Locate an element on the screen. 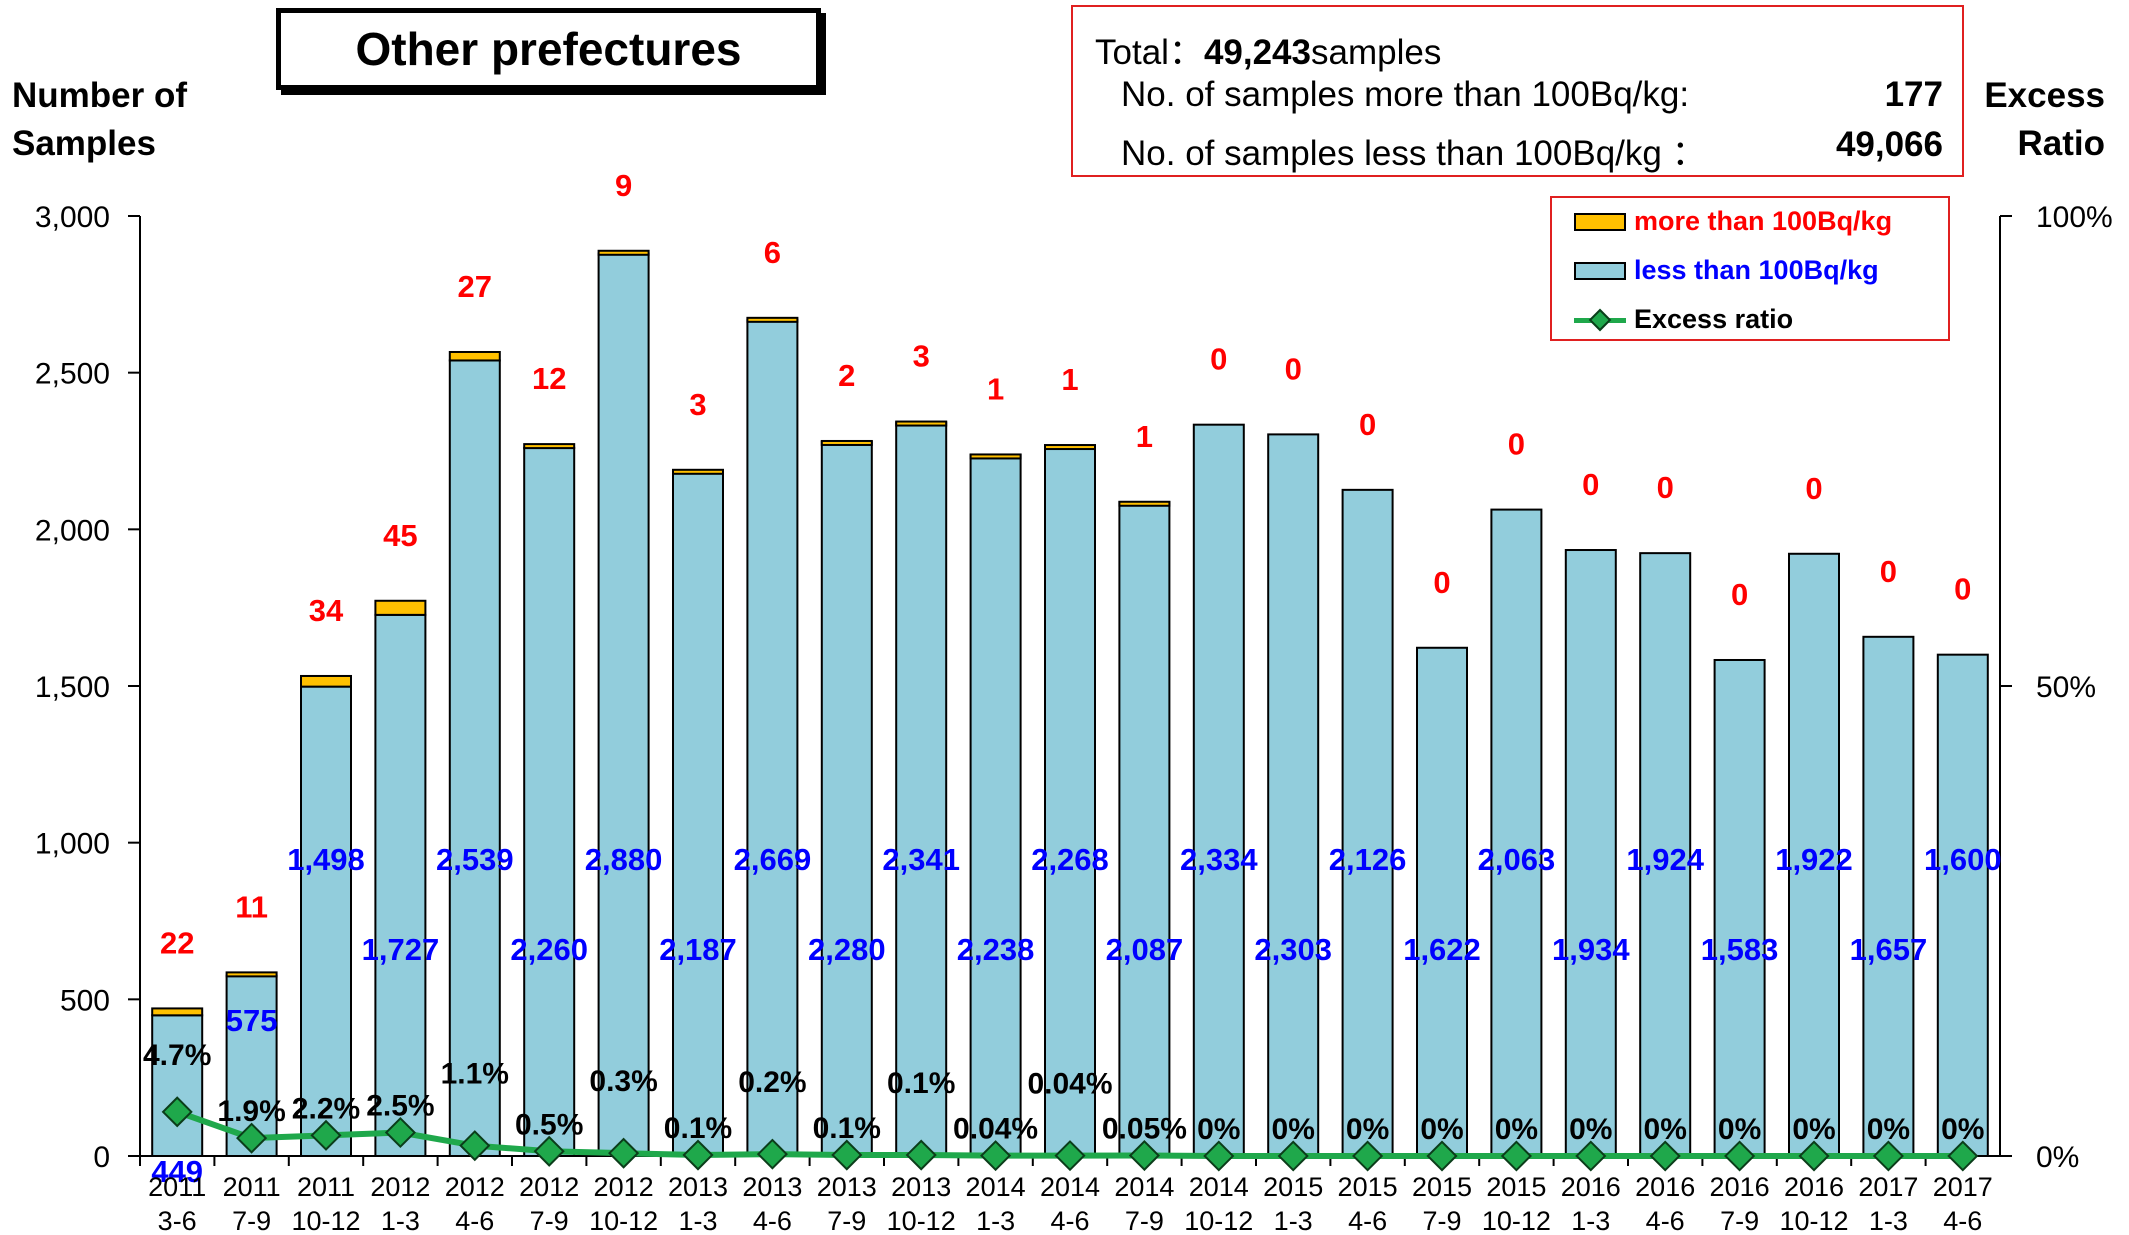  y-left-title-line2: Samples is located at coordinates (84, 143).